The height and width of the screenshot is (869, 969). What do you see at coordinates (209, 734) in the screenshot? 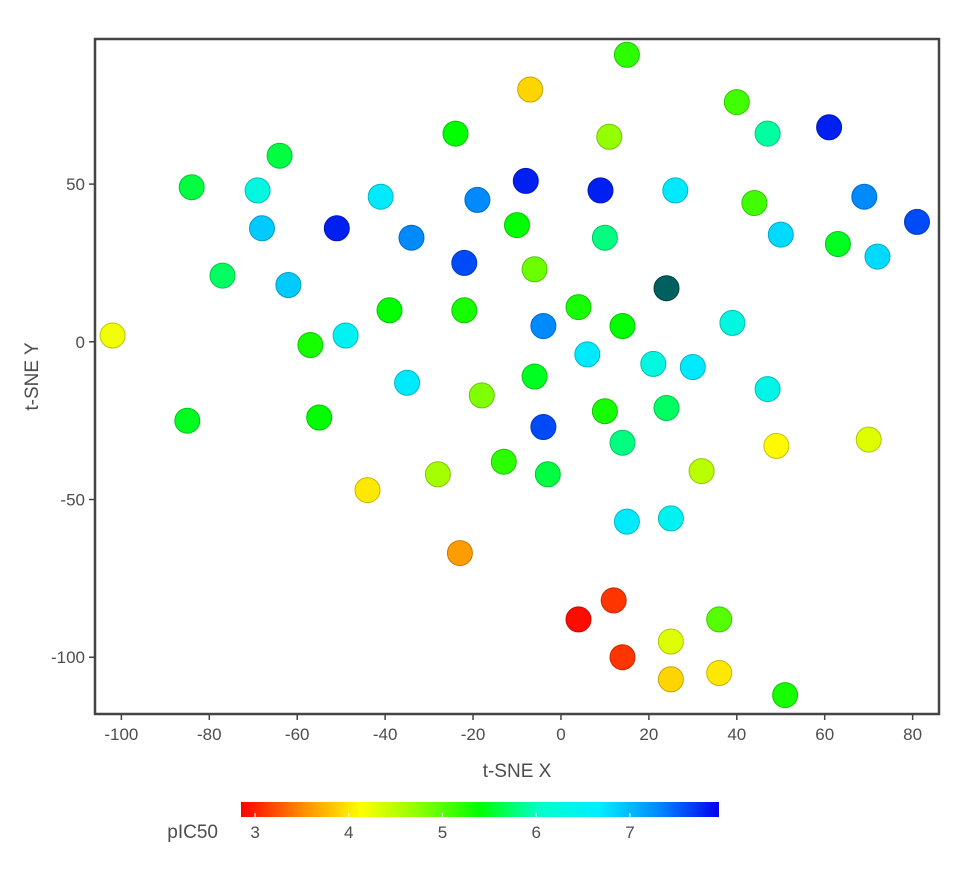
I see `x-tick-label: -80` at bounding box center [209, 734].